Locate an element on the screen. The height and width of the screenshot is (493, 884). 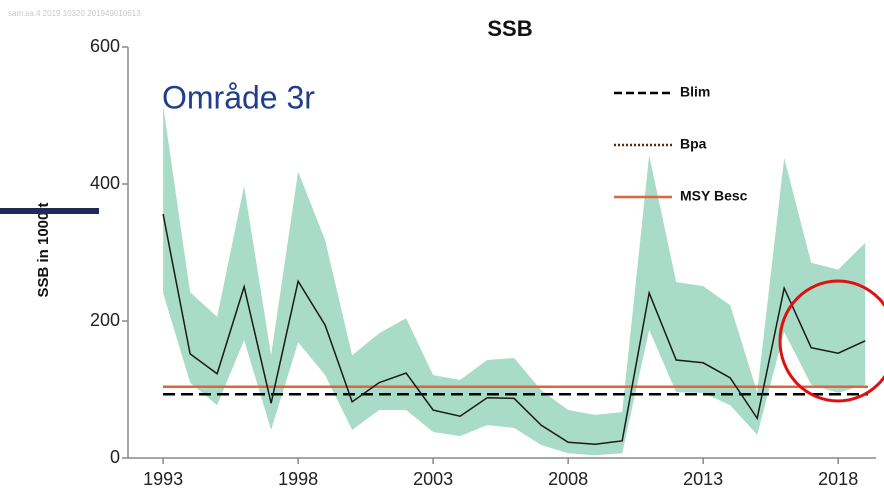
annotation: Område 3r is located at coordinates (238, 97).